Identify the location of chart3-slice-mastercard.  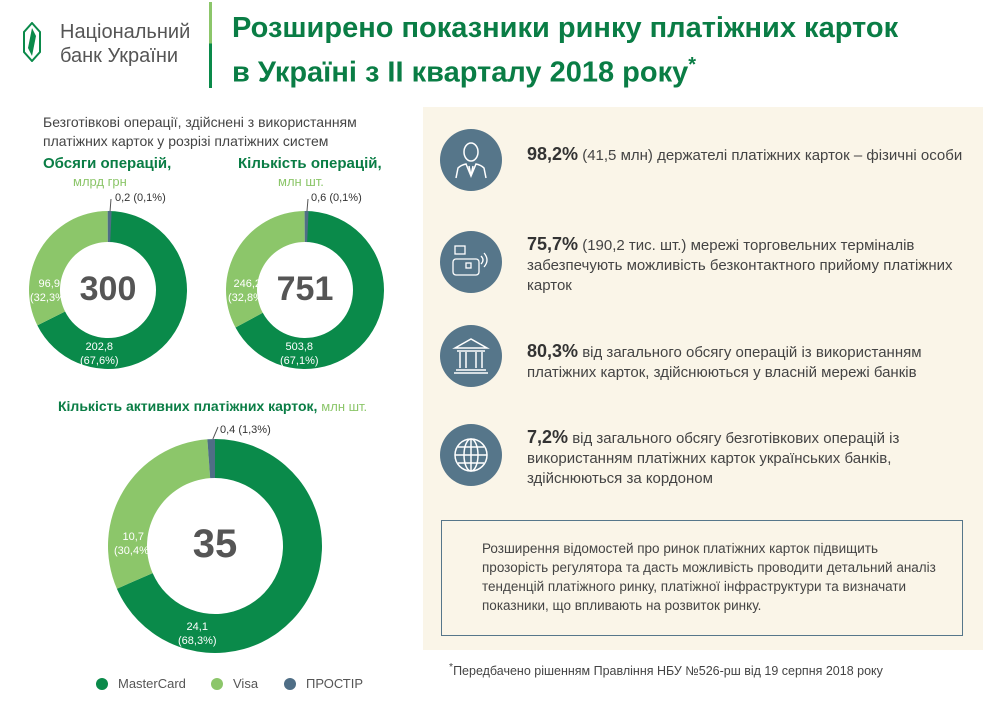
(219, 545).